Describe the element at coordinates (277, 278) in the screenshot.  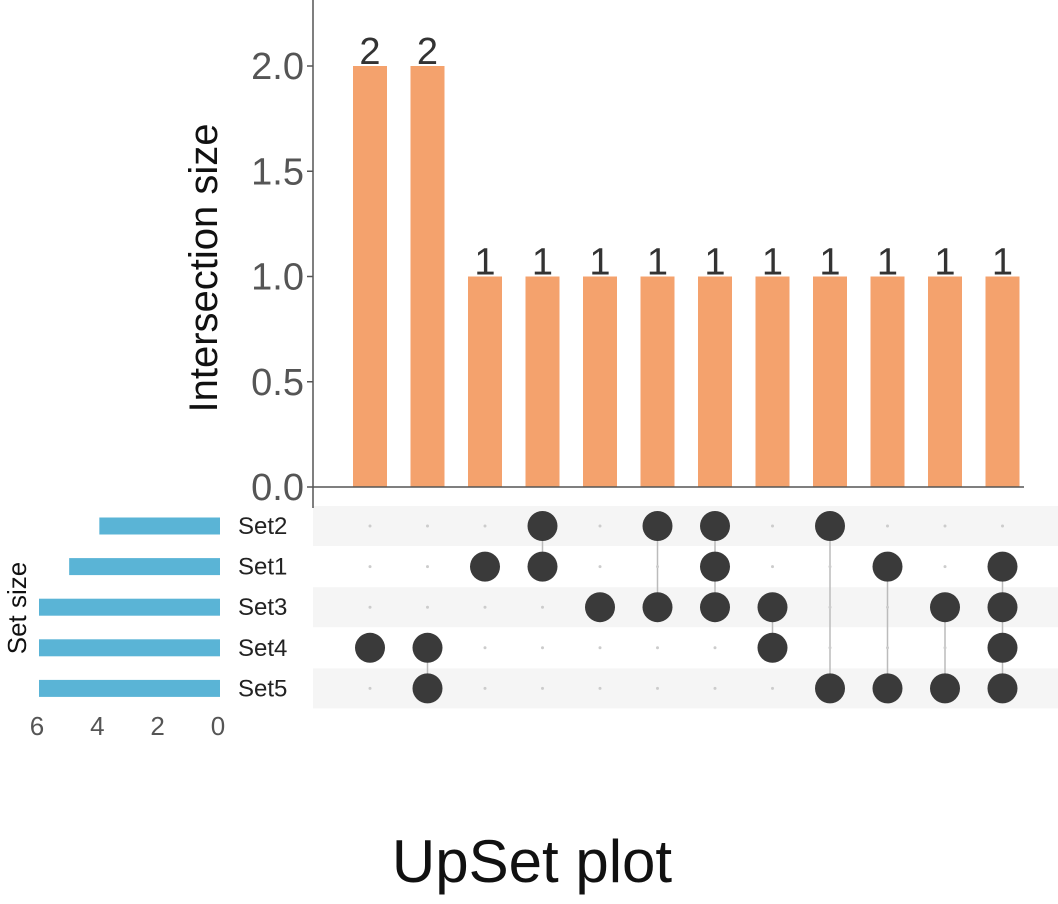
I see `y-tick-label: 1.0` at that location.